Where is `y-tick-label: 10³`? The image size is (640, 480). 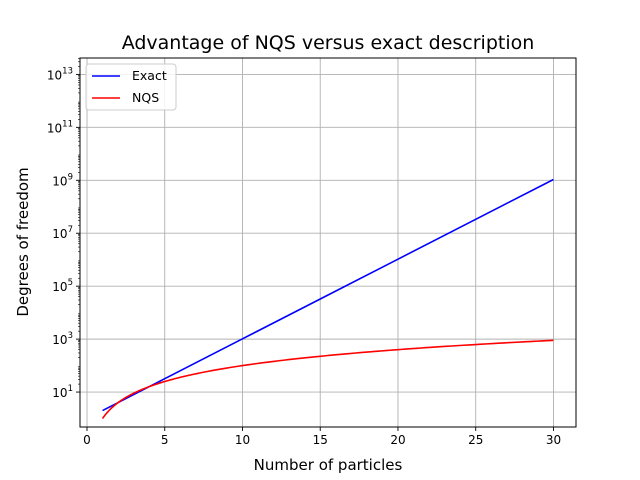 y-tick-label: 10³ is located at coordinates (62, 339).